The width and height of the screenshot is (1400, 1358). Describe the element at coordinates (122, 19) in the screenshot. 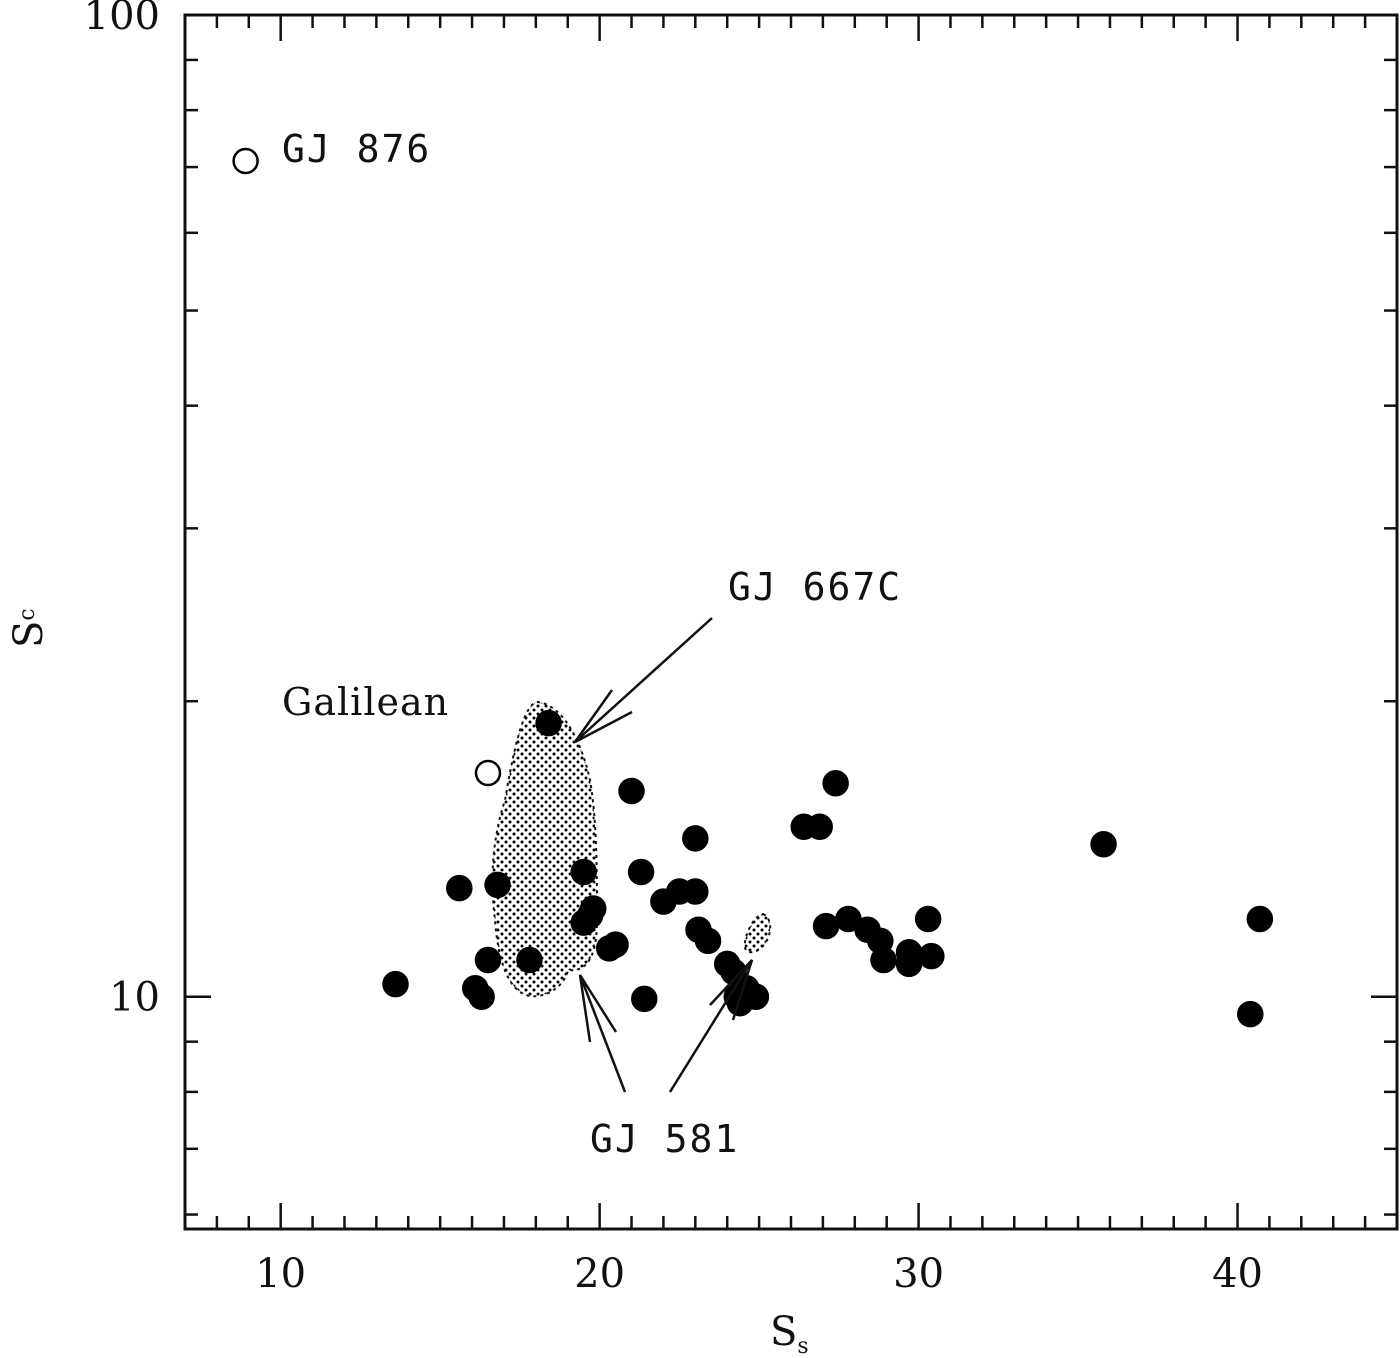

I see `y-tick-label: 100` at that location.